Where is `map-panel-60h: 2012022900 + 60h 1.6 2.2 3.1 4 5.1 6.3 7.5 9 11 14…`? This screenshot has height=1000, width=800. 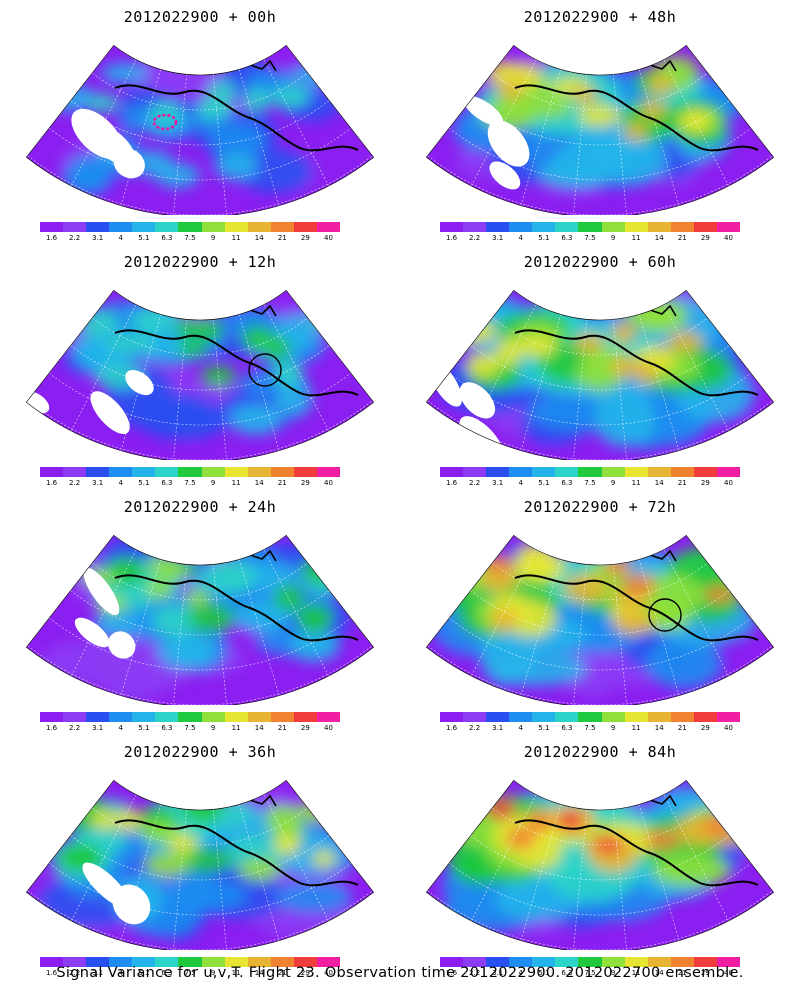
map-panel-60h: 2012022900 + 60h 1.6 2.2 3.1 4 5.1 6.3 7.5 9 11 14… is located at coordinates (600, 367).